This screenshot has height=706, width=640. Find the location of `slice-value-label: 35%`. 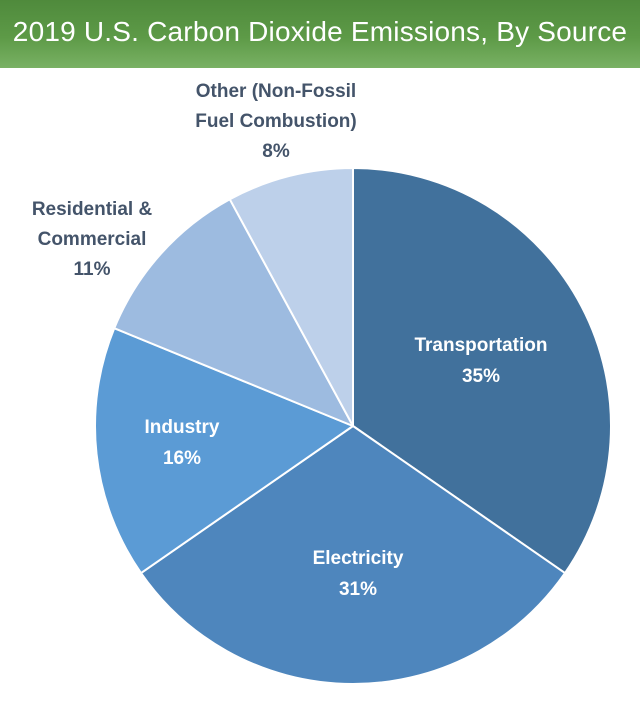

slice-value-label: 35% is located at coordinates (481, 376).